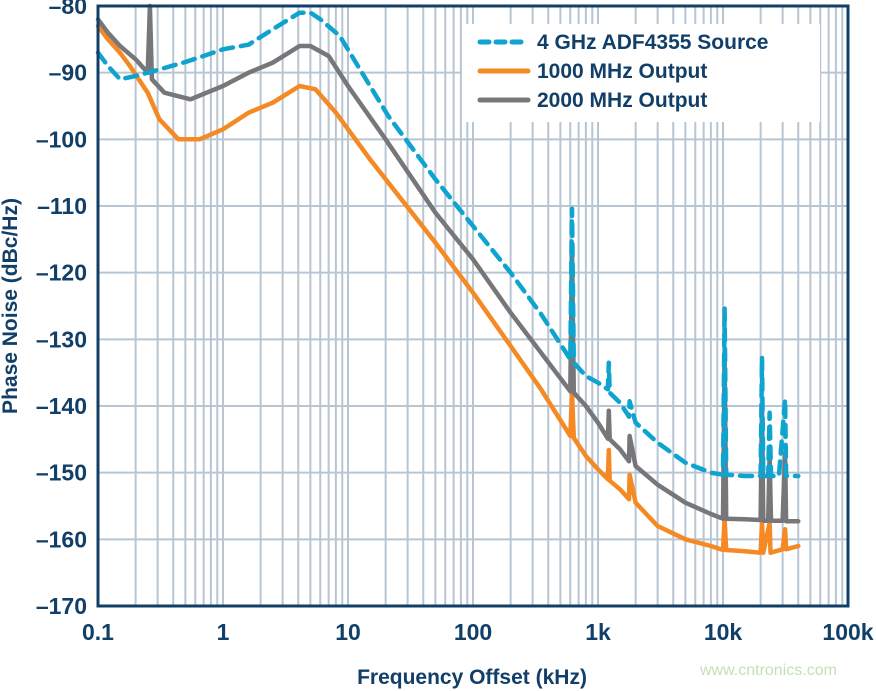  What do you see at coordinates (61, 273) in the screenshot?
I see `y-tick-label: –120` at bounding box center [61, 273].